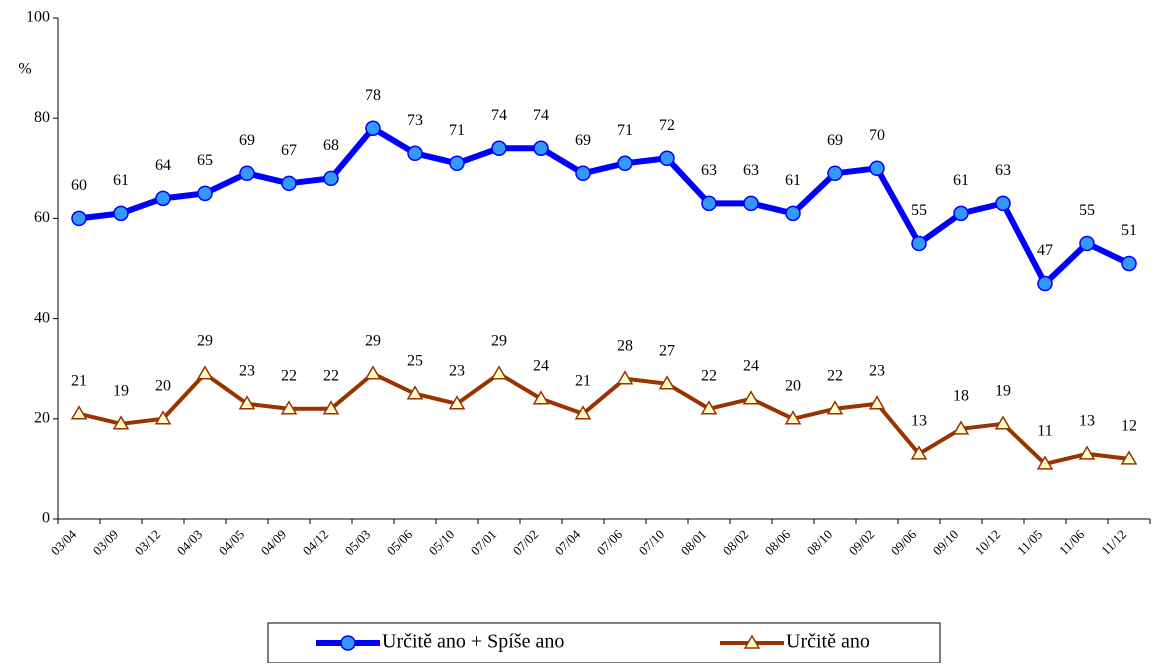  I want to click on x-tick-label: 04/12, so click(316, 543).